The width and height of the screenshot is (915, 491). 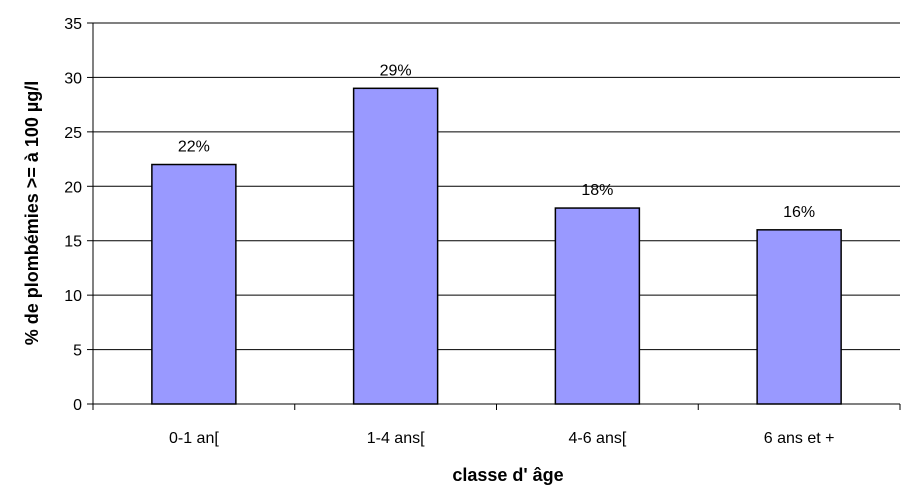 What do you see at coordinates (396, 70) in the screenshot?
I see `data-label: 29%` at bounding box center [396, 70].